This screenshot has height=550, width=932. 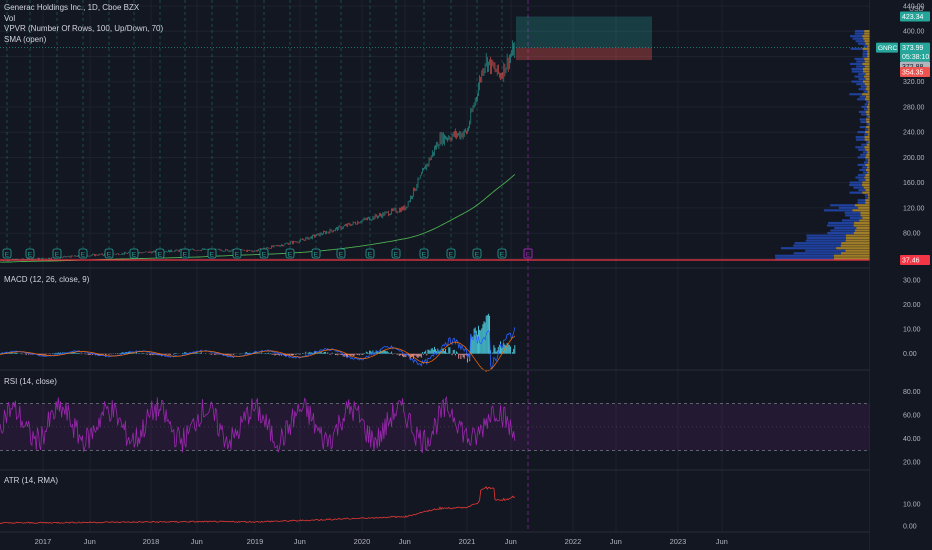 What do you see at coordinates (910, 354) in the screenshot?
I see `macd-tick-label: 0.00` at bounding box center [910, 354].